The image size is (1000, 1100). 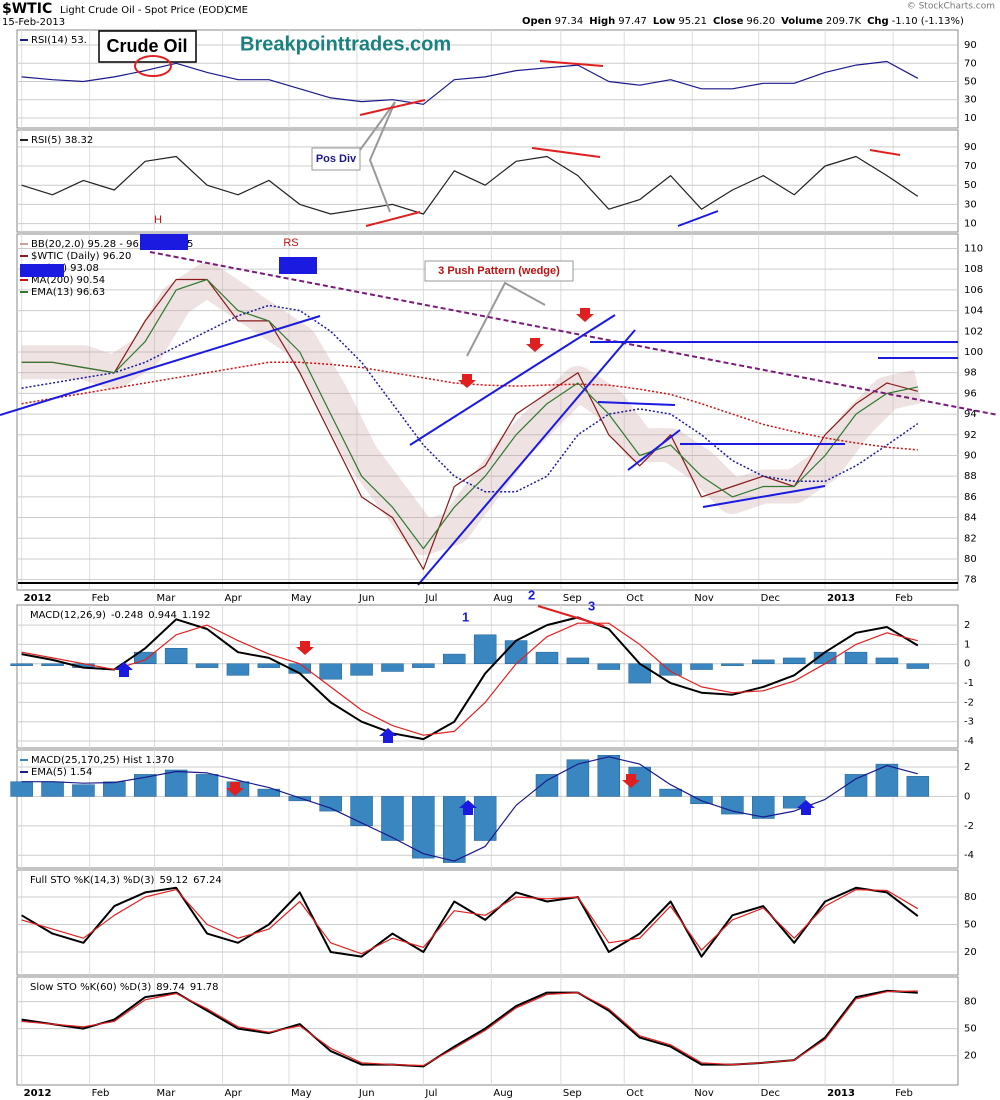 I want to click on legend-entry: 59.12, so click(x=173, y=880).